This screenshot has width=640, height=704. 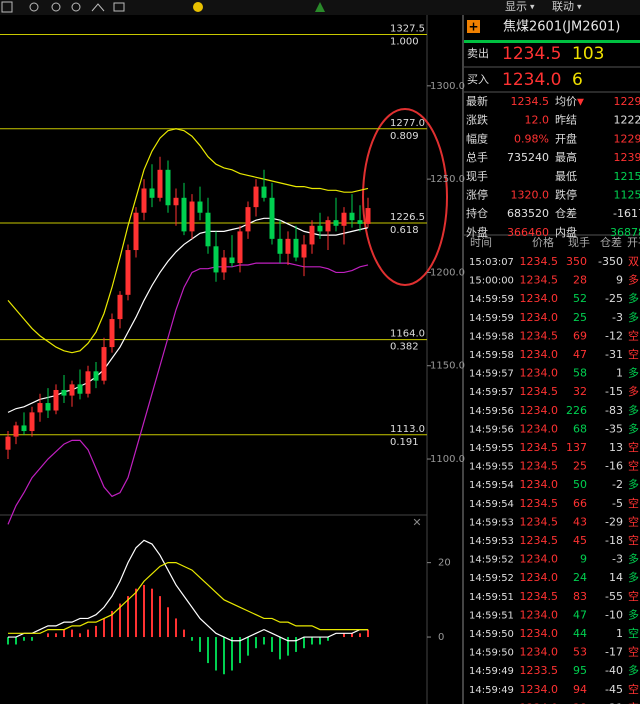 What do you see at coordinates (478, 53) in the screenshot?
I see `quote-label: 卖出` at bounding box center [478, 53].